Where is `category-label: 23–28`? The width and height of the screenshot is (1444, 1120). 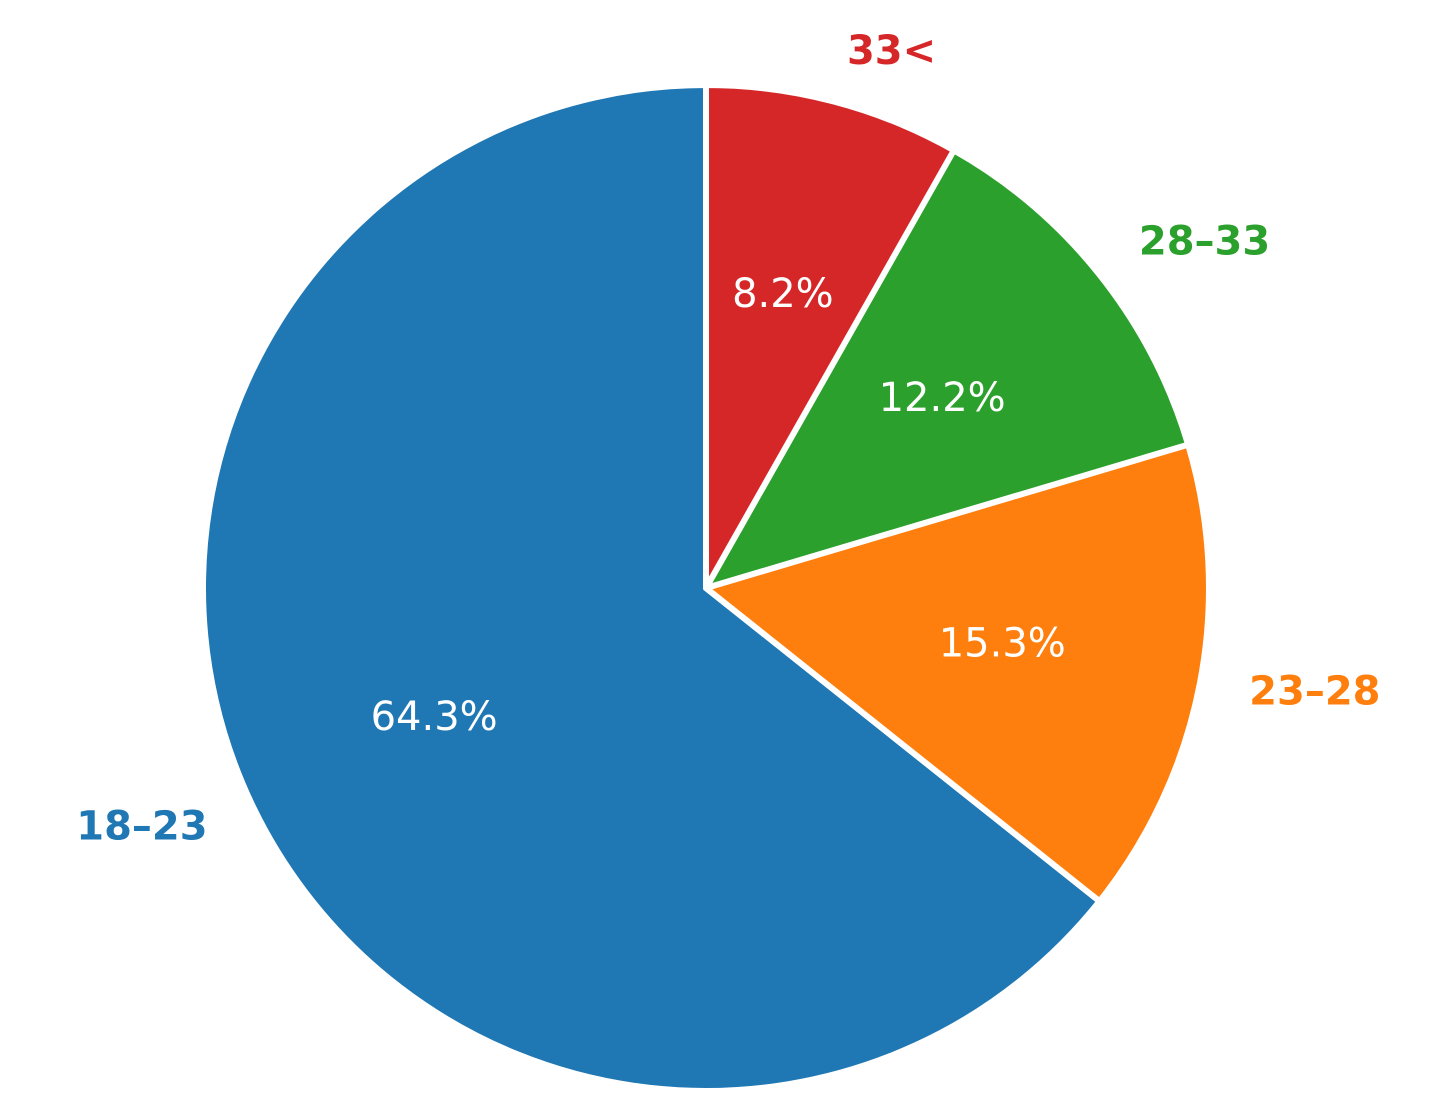 category-label: 23–28 is located at coordinates (1314, 691).